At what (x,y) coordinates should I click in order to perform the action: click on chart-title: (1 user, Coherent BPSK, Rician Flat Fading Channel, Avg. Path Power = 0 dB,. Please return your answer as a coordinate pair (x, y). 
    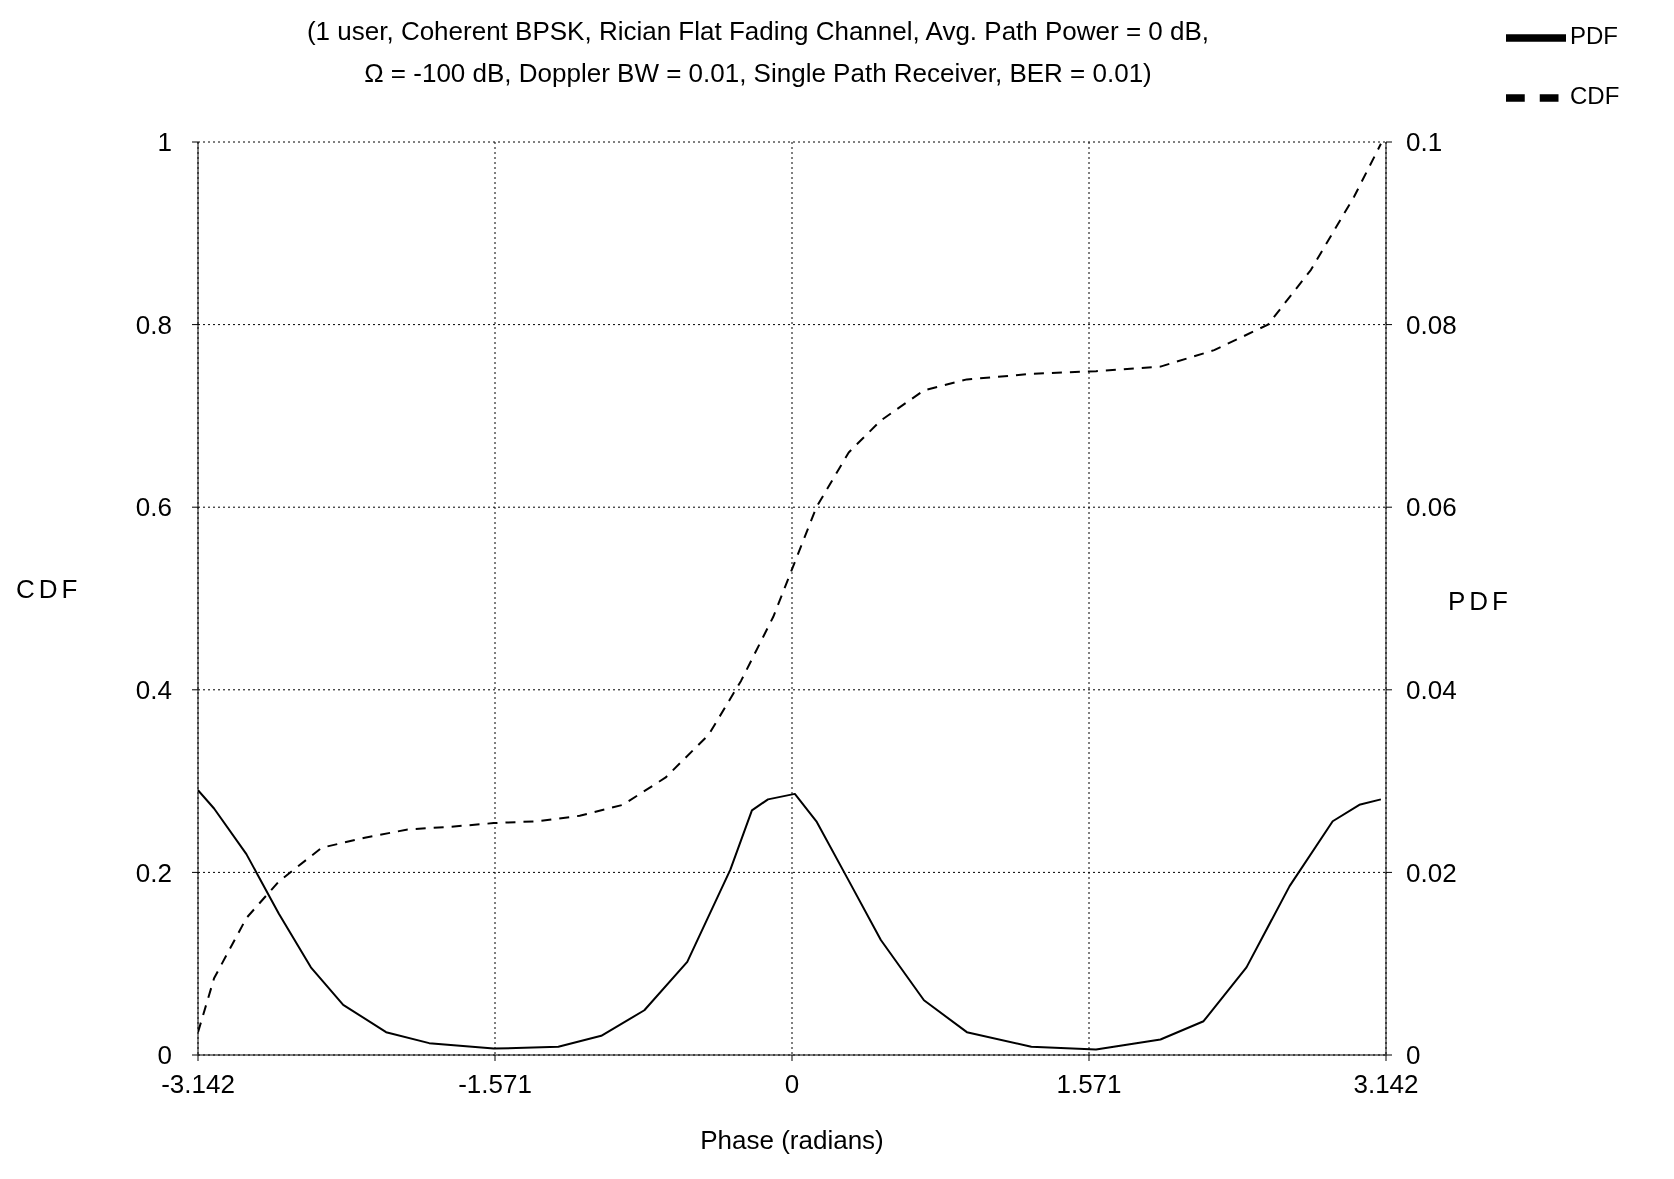
    Looking at the image, I should click on (758, 31).